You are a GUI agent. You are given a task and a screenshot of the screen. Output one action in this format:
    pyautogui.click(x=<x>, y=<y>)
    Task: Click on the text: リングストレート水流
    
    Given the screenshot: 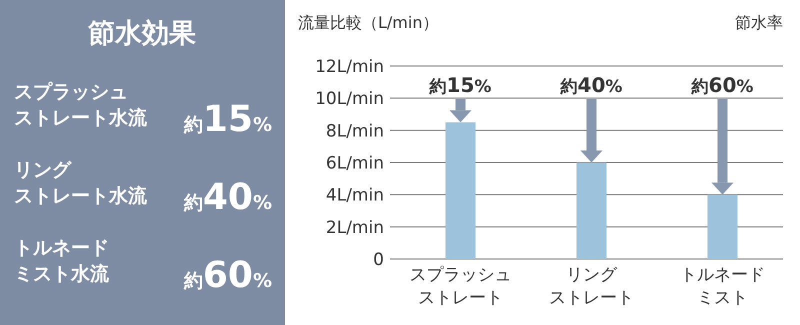 What is the action you would take?
    pyautogui.click(x=81, y=183)
    